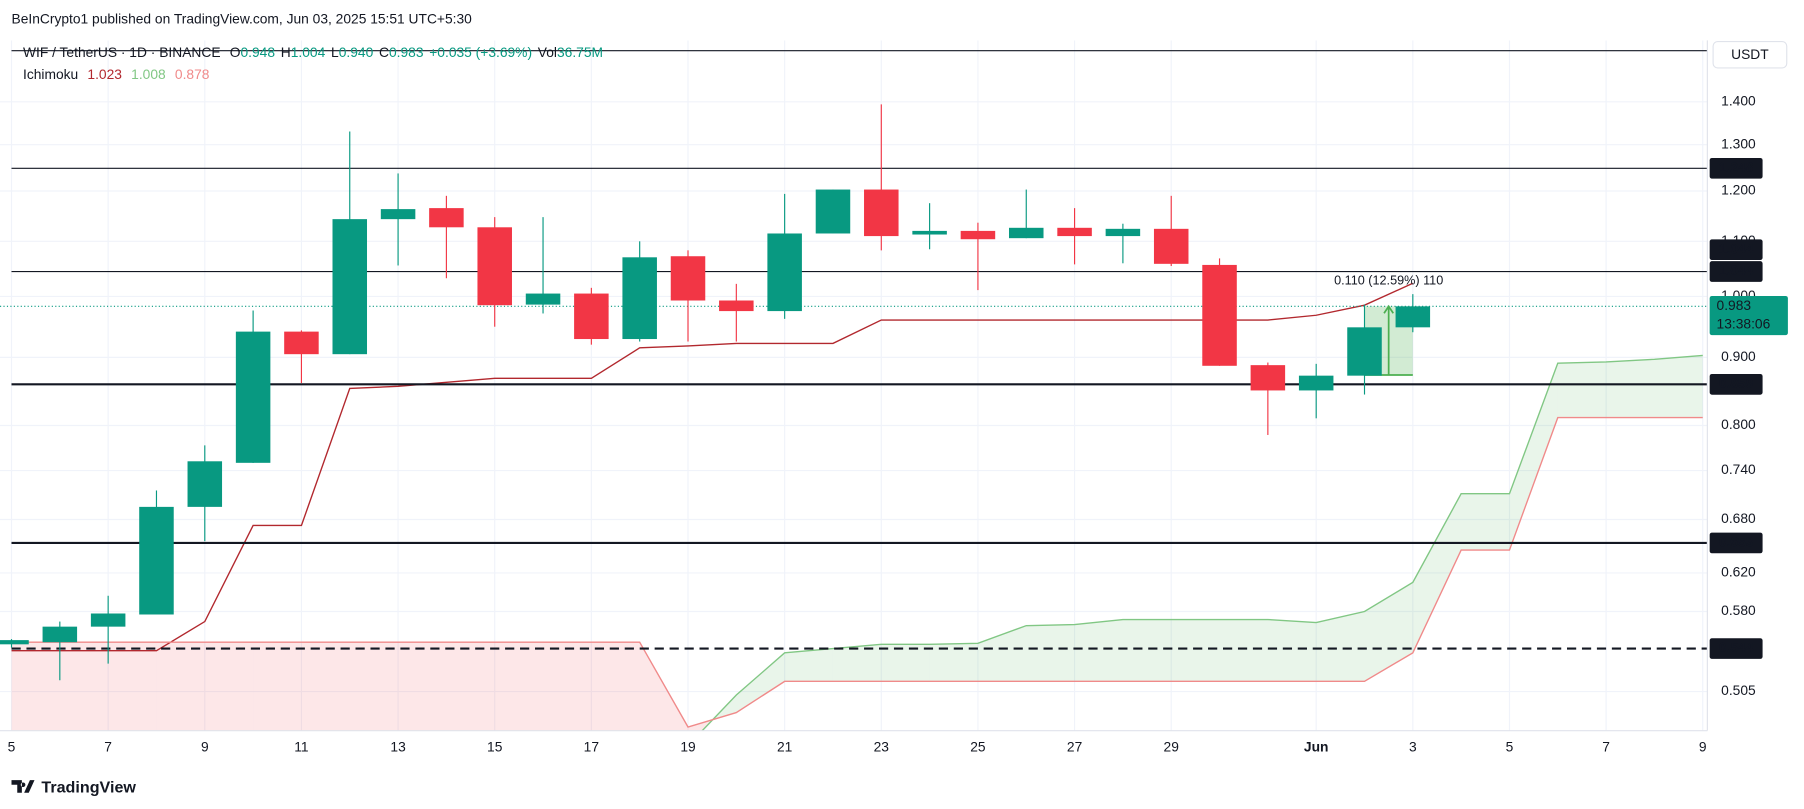  Describe the element at coordinates (1738, 690) in the screenshot. I see `y-tick-label: 0.505` at that location.